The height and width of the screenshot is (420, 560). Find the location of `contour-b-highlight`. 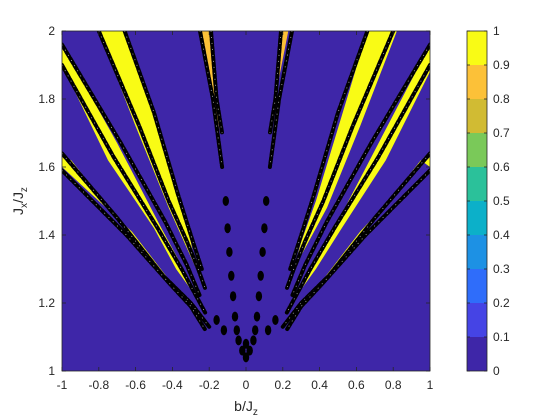

contour-b-highlight is located at coordinates (134, 250).